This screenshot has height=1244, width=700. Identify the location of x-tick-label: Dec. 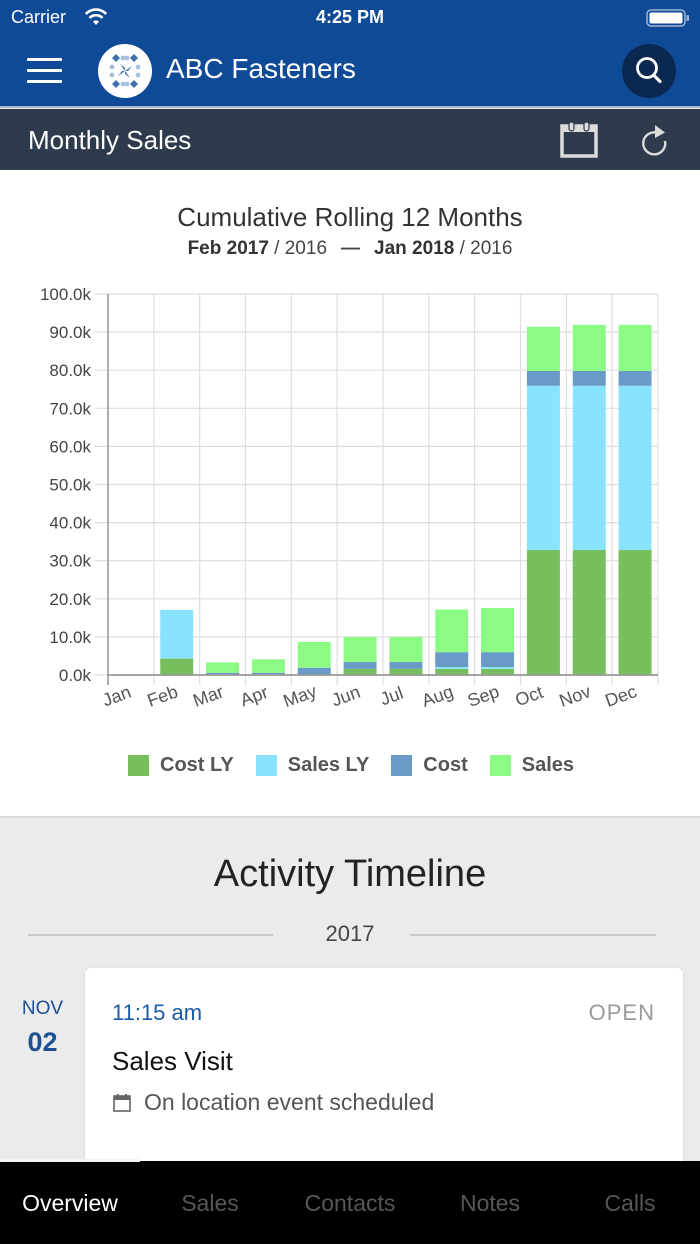
(620, 696).